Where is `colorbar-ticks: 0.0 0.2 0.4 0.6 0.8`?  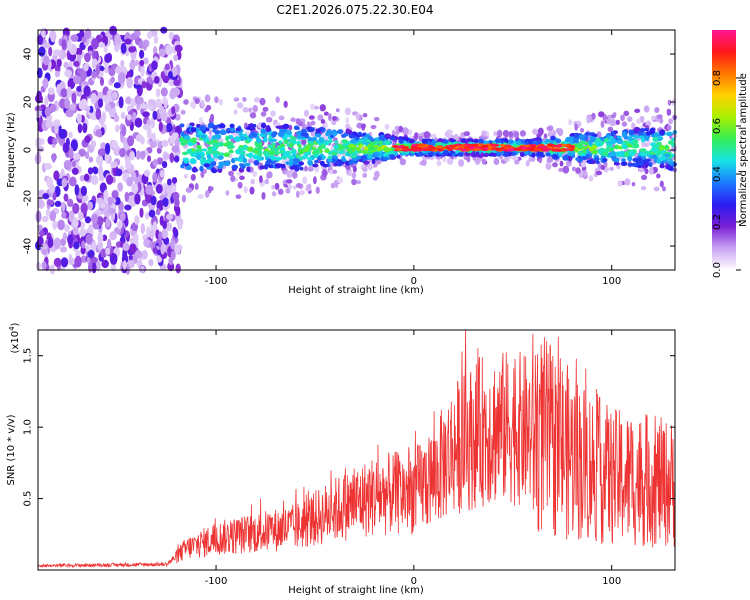
colorbar-ticks: 0.0 0.2 0.4 0.6 0.8 is located at coordinates (726, 174).